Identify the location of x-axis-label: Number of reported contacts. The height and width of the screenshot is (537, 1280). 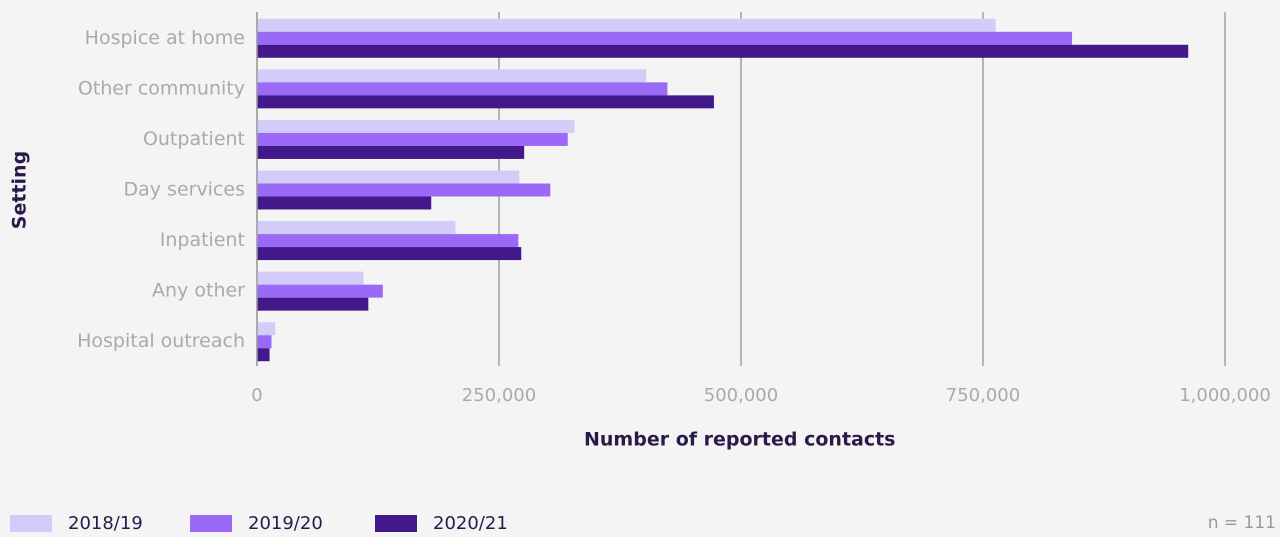
(740, 440).